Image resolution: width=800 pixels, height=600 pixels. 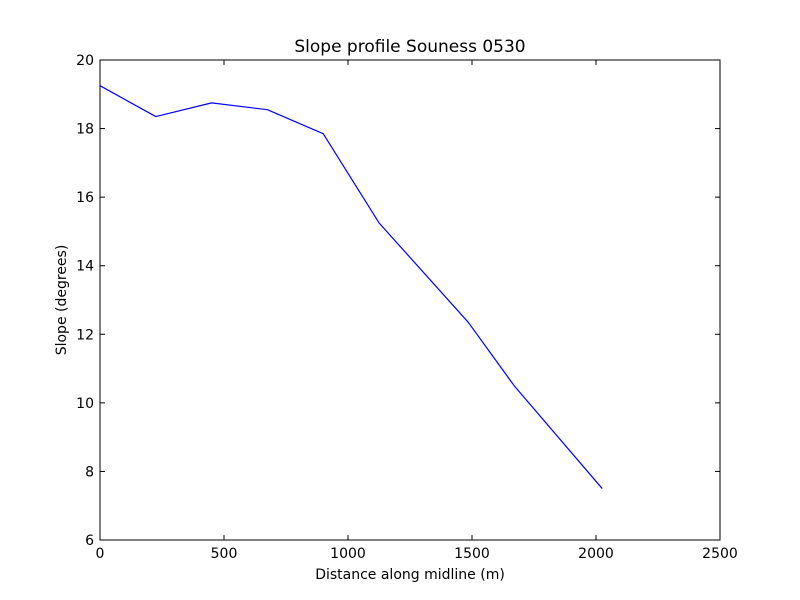 I want to click on x-tick-label: 2500, so click(x=720, y=554).